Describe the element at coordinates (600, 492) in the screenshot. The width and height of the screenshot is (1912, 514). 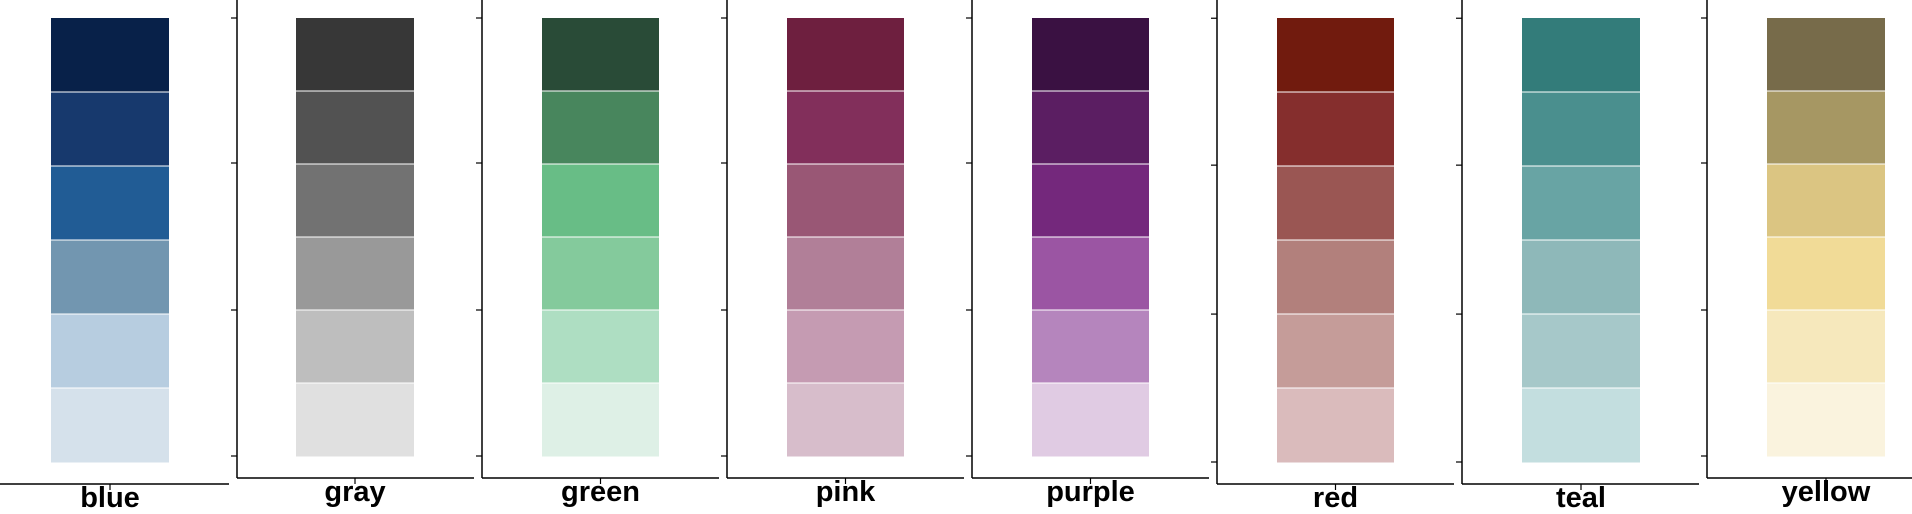
I see `palette-label-green: green` at that location.